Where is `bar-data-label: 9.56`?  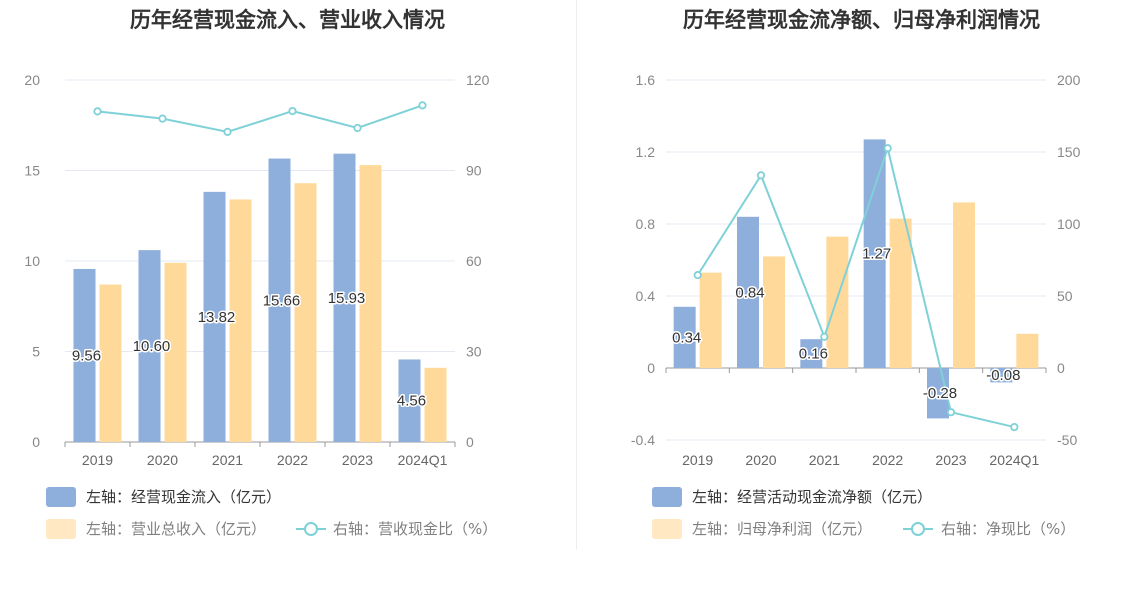
bar-data-label: 9.56 is located at coordinates (86, 355).